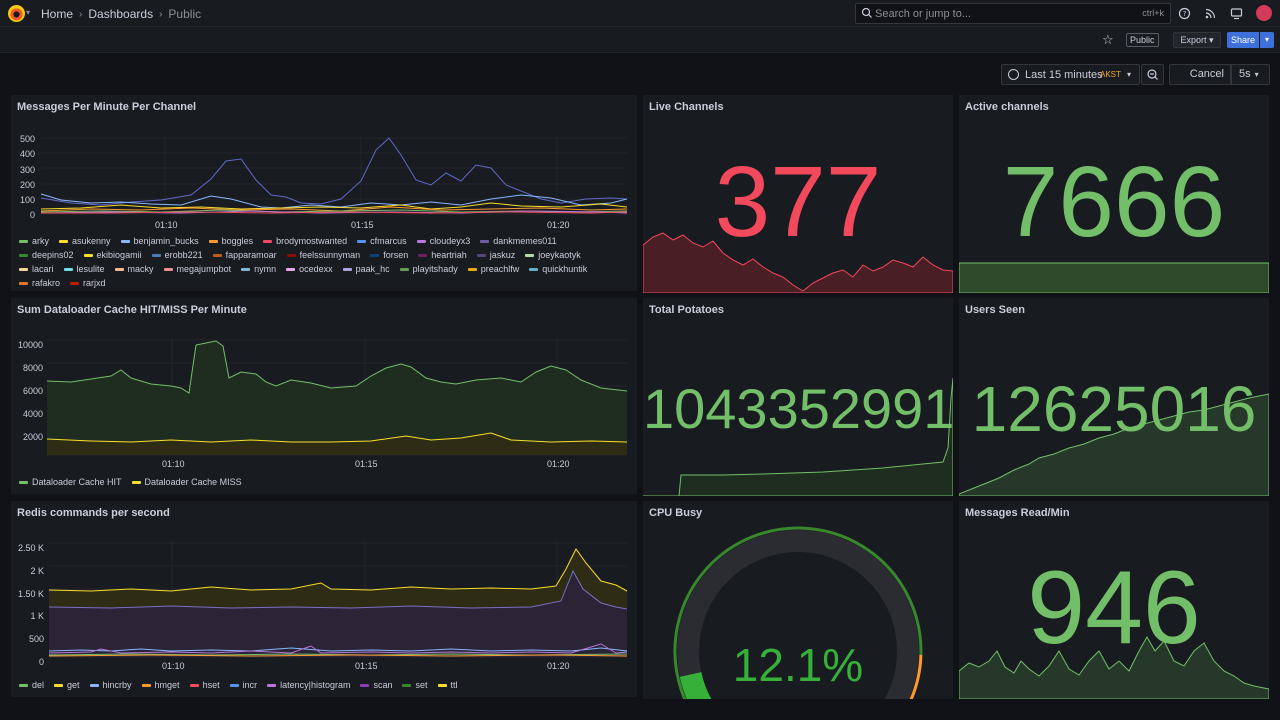 Image resolution: width=1280 pixels, height=720 pixels. I want to click on breadcrumb-dashboards: Dashboards, so click(121, 14).